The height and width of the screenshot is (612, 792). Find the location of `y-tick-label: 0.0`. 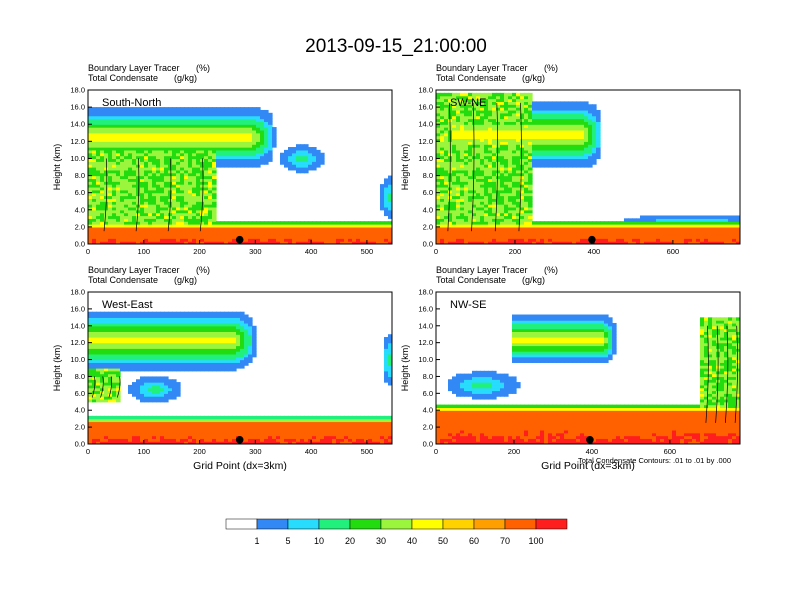

y-tick-label: 0.0 is located at coordinates (428, 244).